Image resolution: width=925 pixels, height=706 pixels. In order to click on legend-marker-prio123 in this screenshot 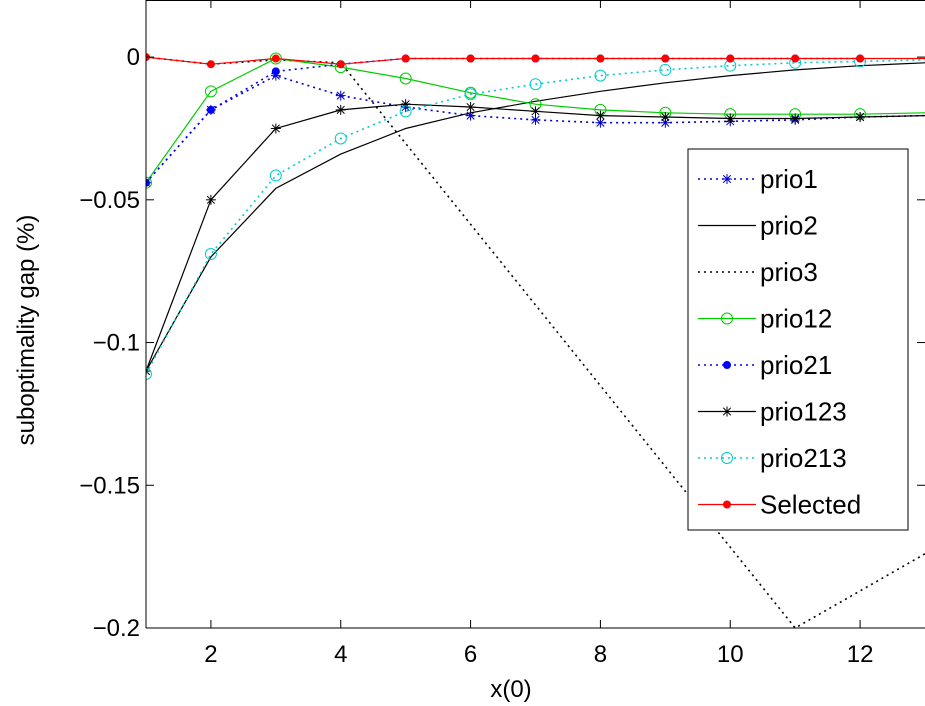, I will do `click(727, 411)`.